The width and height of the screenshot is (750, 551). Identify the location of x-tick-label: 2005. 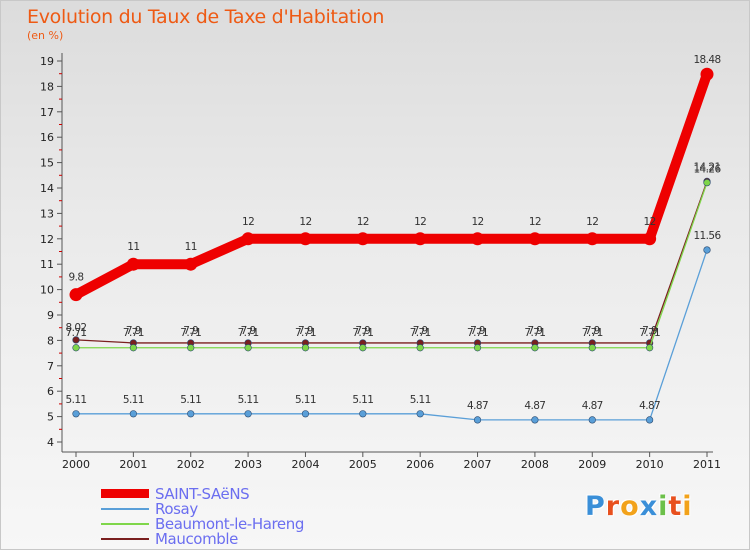
(363, 464).